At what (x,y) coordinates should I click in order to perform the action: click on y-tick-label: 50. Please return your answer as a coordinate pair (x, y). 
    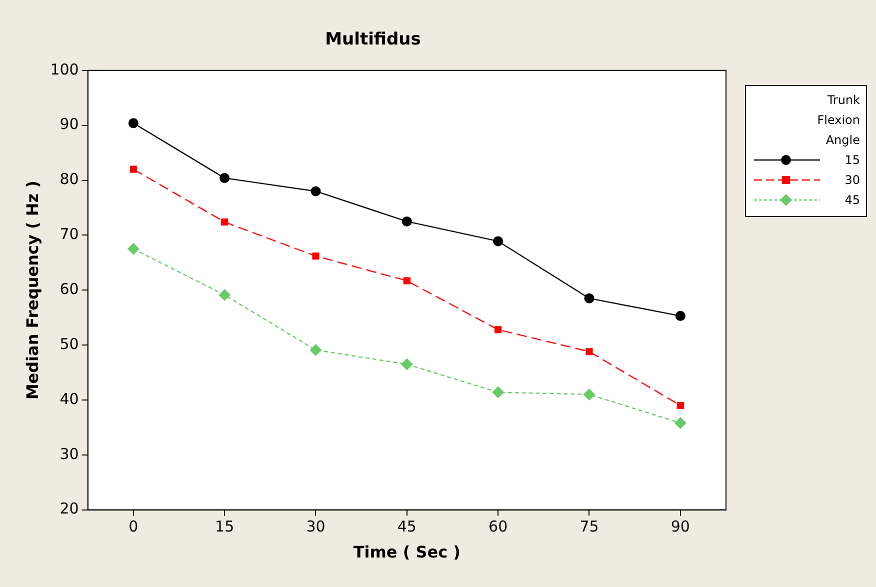
    Looking at the image, I should click on (69, 343).